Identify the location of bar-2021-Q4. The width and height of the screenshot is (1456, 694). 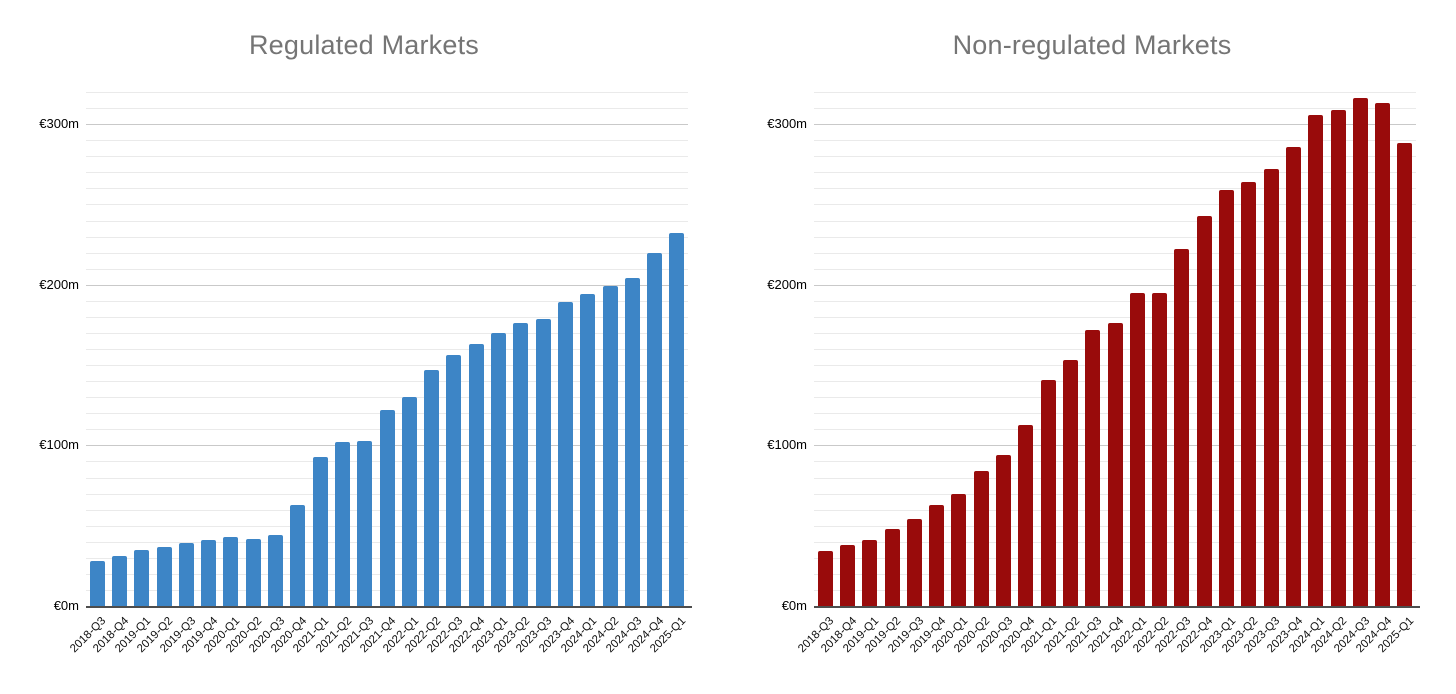
(1115, 464).